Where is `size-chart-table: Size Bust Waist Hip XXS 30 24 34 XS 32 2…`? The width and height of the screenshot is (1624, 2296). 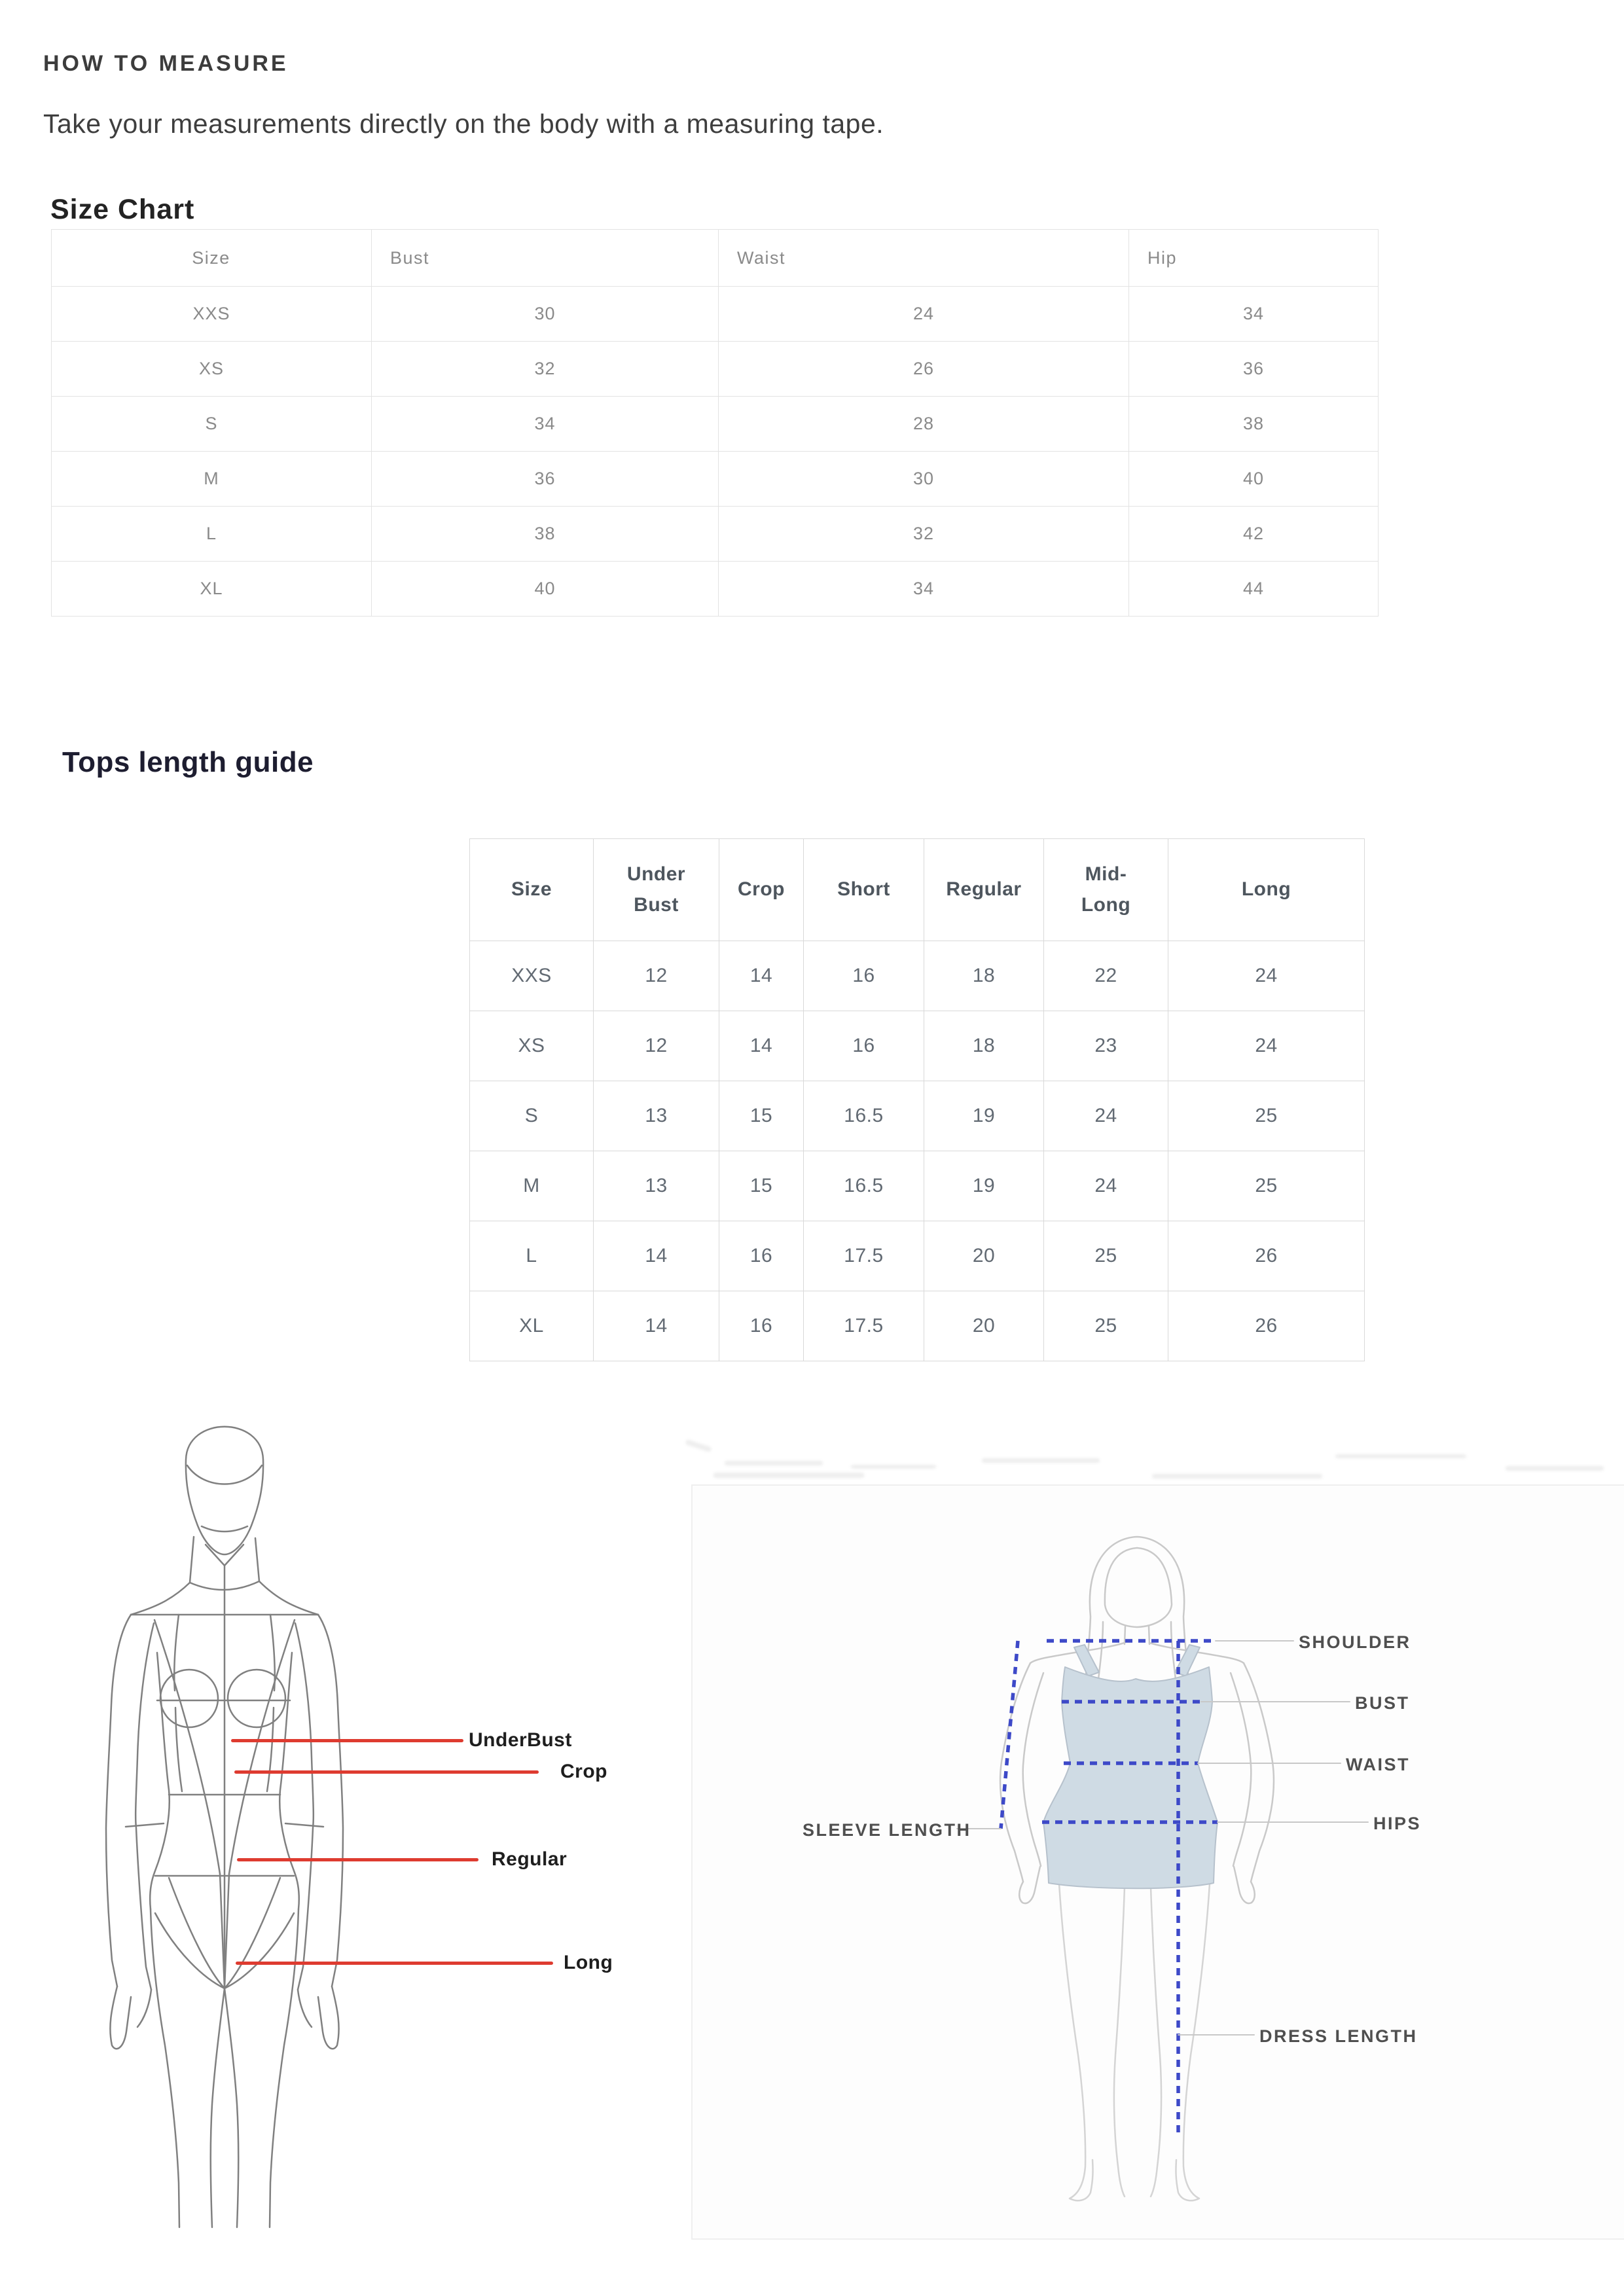
size-chart-table: Size Bust Waist Hip XXS 30 24 34 XS 32 2… is located at coordinates (715, 423).